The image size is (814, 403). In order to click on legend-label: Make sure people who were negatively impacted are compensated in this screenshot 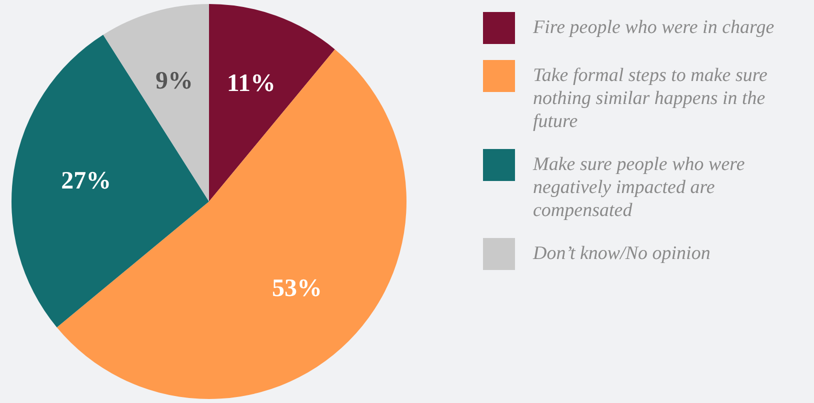, I will do `click(639, 187)`.